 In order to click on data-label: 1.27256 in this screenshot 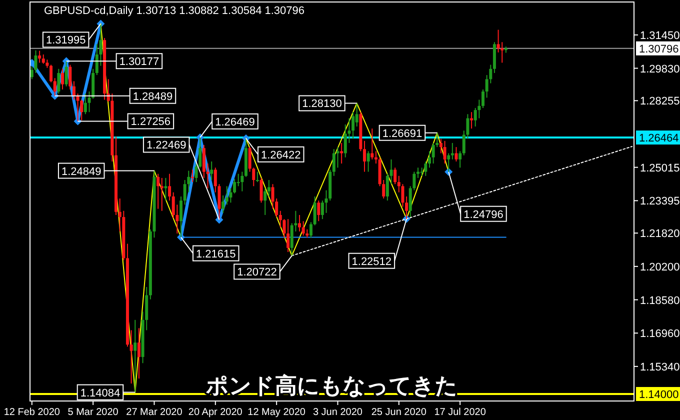, I will do `click(150, 122)`.